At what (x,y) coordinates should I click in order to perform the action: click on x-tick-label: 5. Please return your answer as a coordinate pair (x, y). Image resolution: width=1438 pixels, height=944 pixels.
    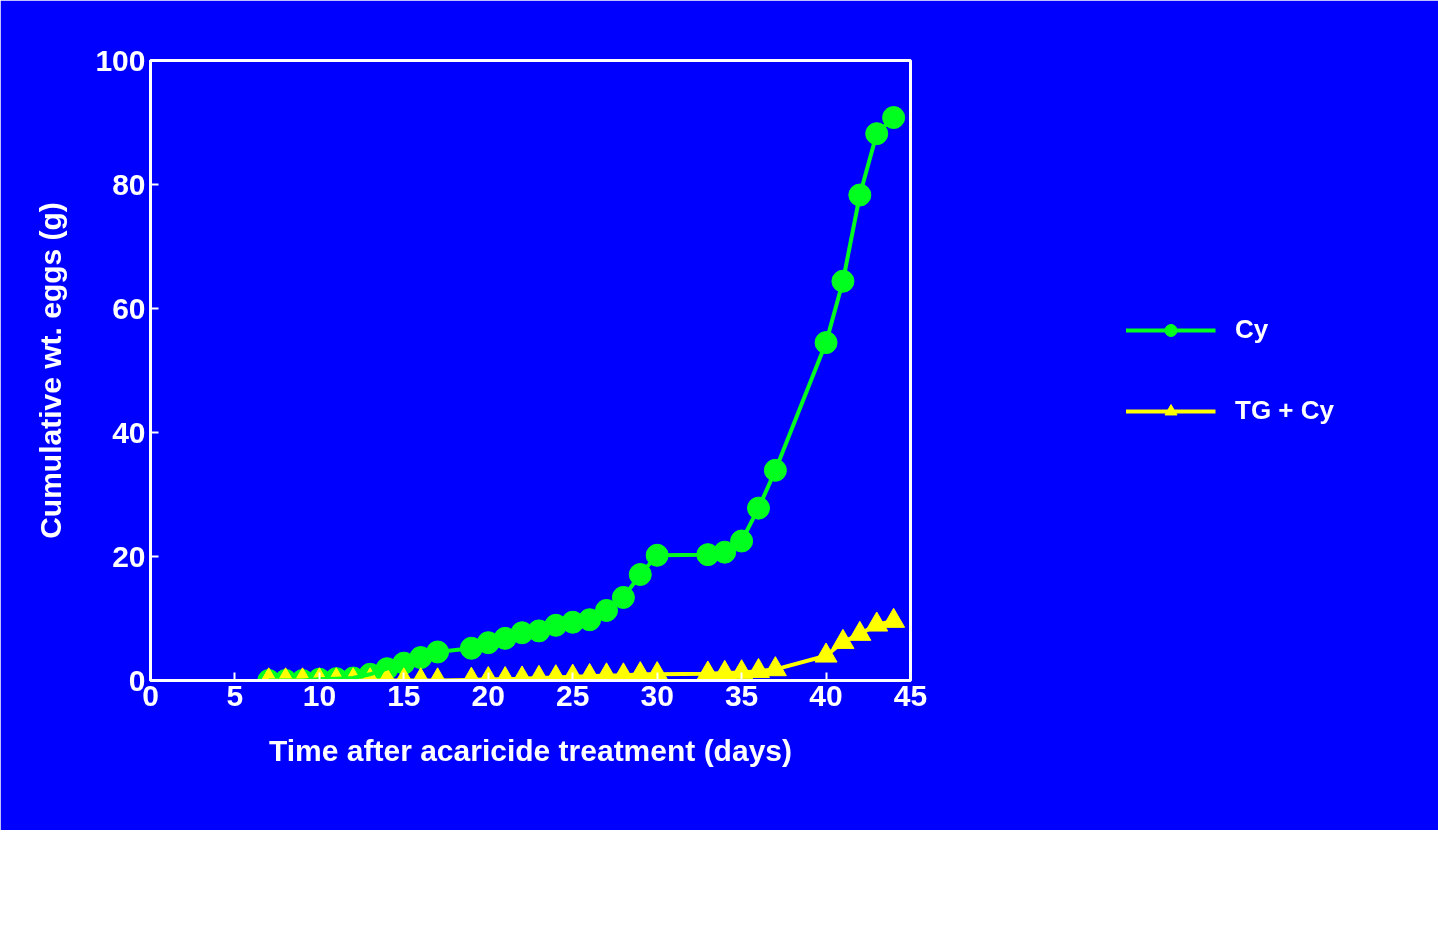
    Looking at the image, I should click on (235, 695).